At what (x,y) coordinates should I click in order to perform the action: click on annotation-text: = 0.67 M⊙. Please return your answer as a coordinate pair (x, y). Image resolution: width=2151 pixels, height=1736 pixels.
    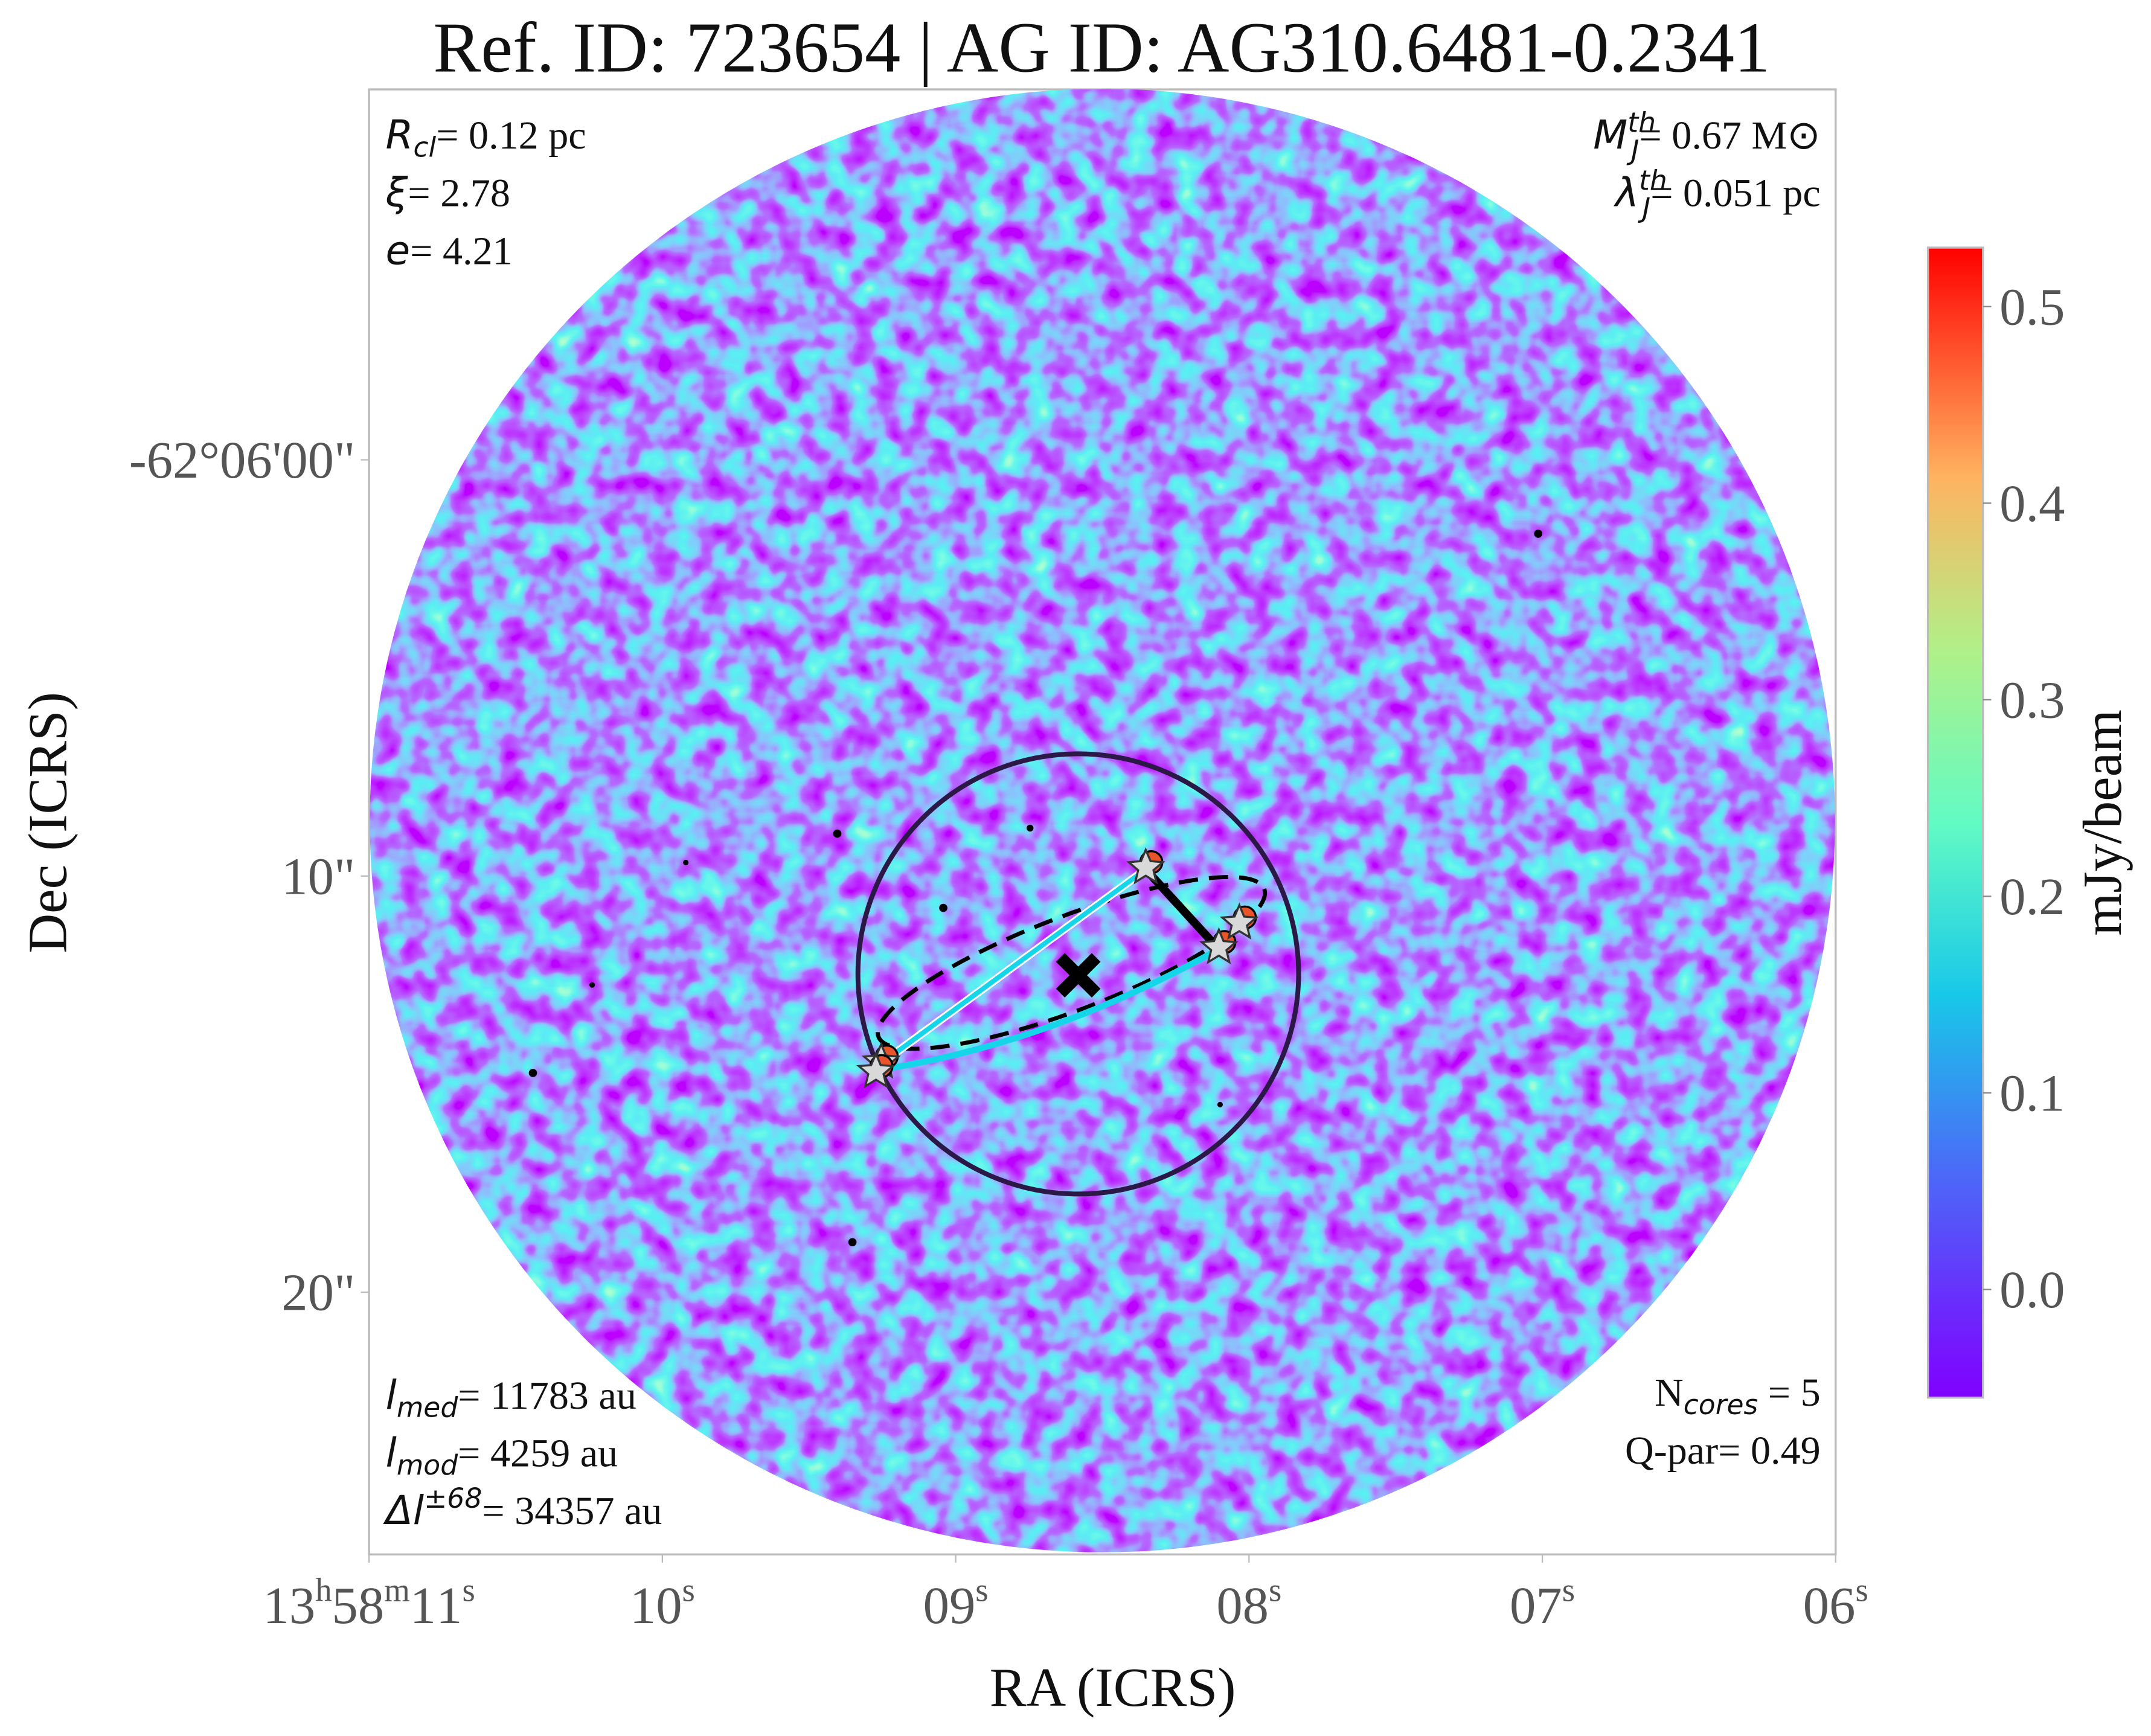
    Looking at the image, I should click on (1729, 136).